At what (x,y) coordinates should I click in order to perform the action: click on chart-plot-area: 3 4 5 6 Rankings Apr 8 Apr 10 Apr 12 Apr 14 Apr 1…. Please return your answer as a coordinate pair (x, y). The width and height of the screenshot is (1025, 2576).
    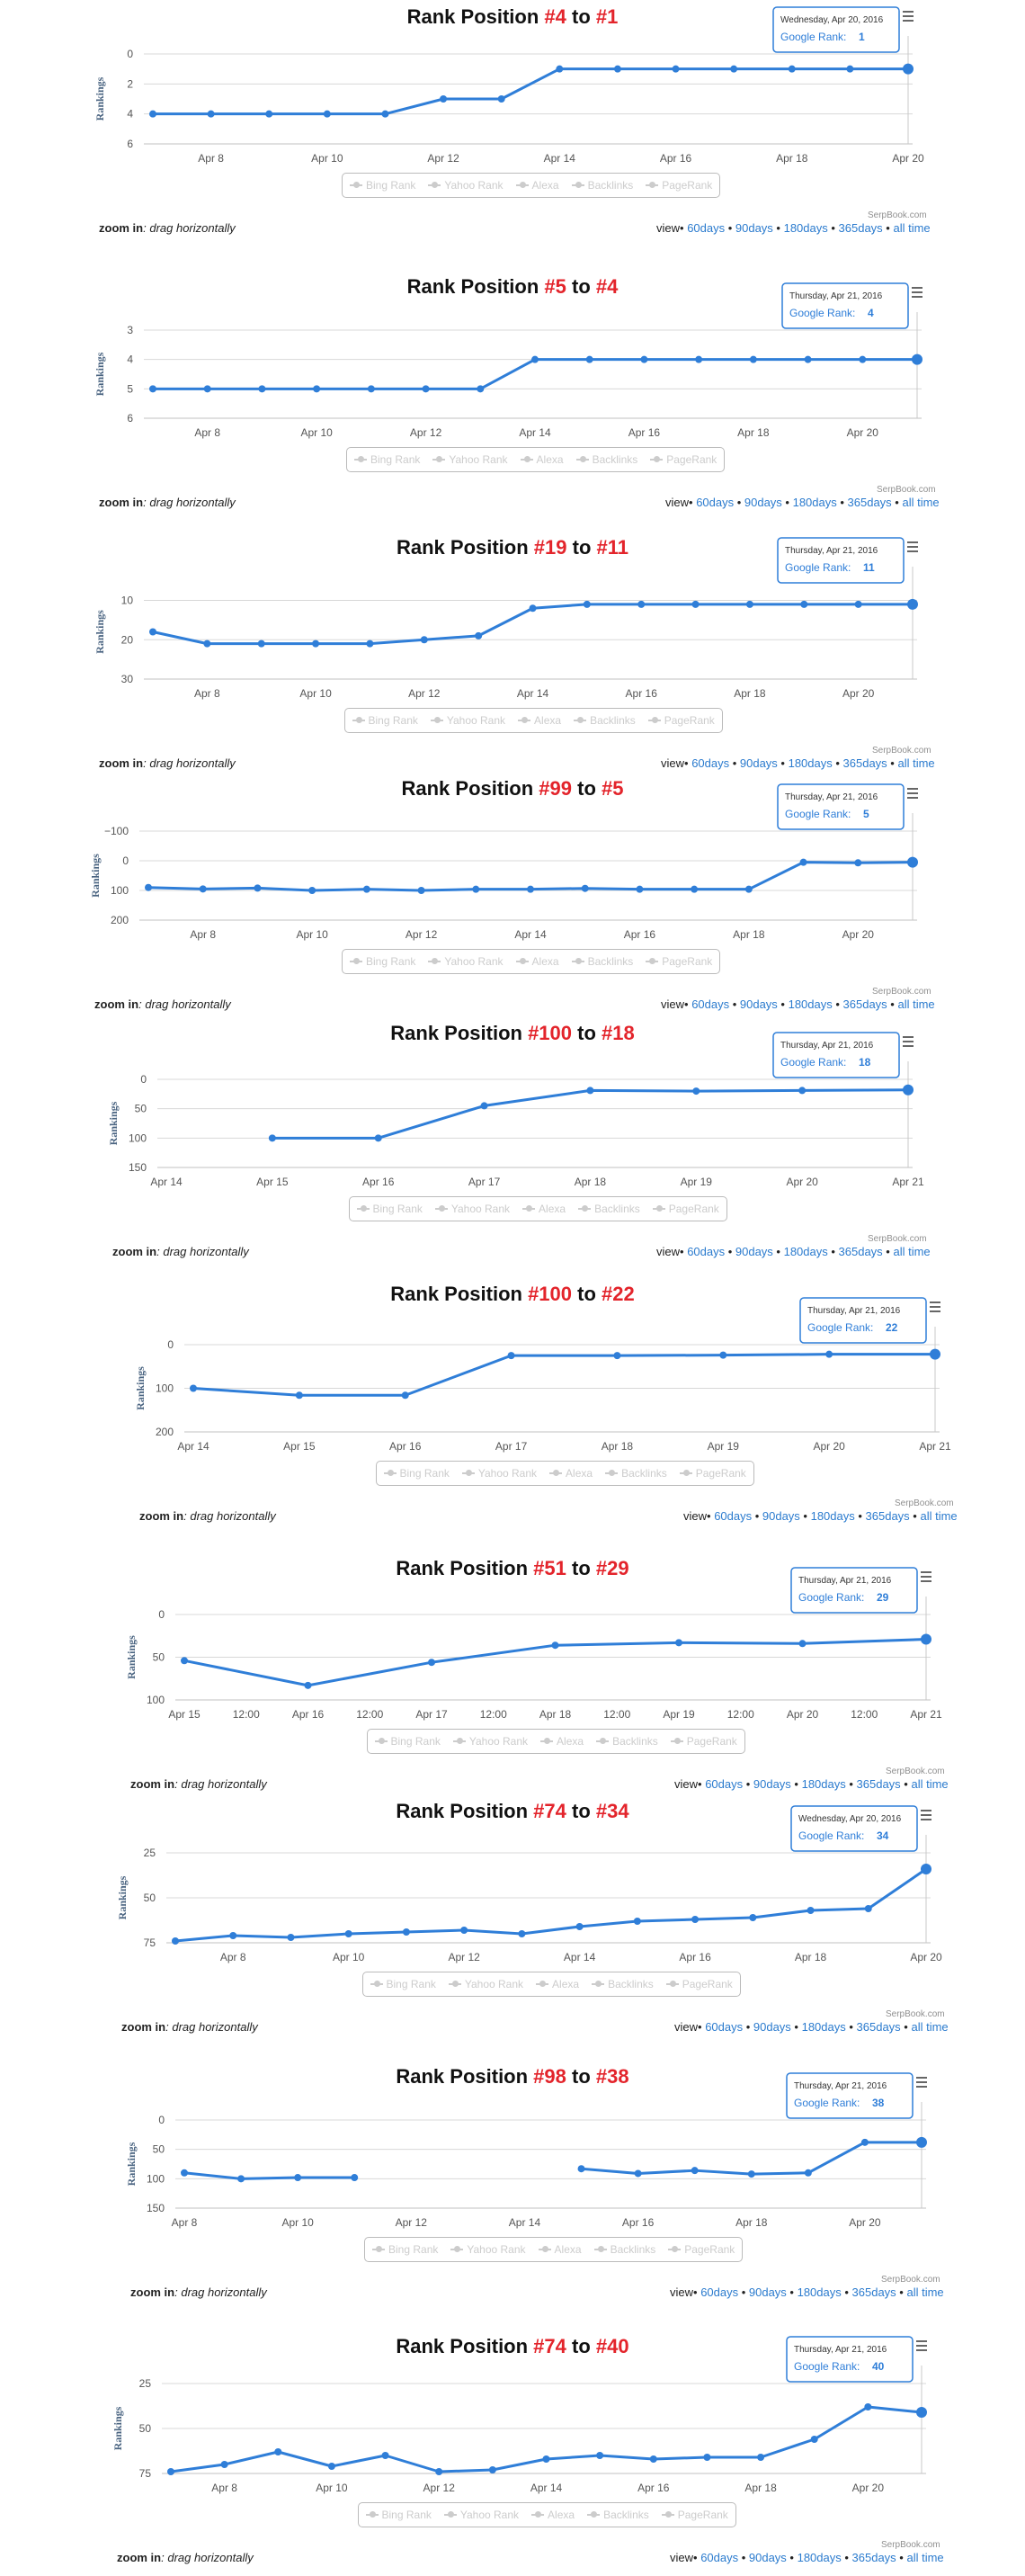
    Looking at the image, I should click on (512, 387).